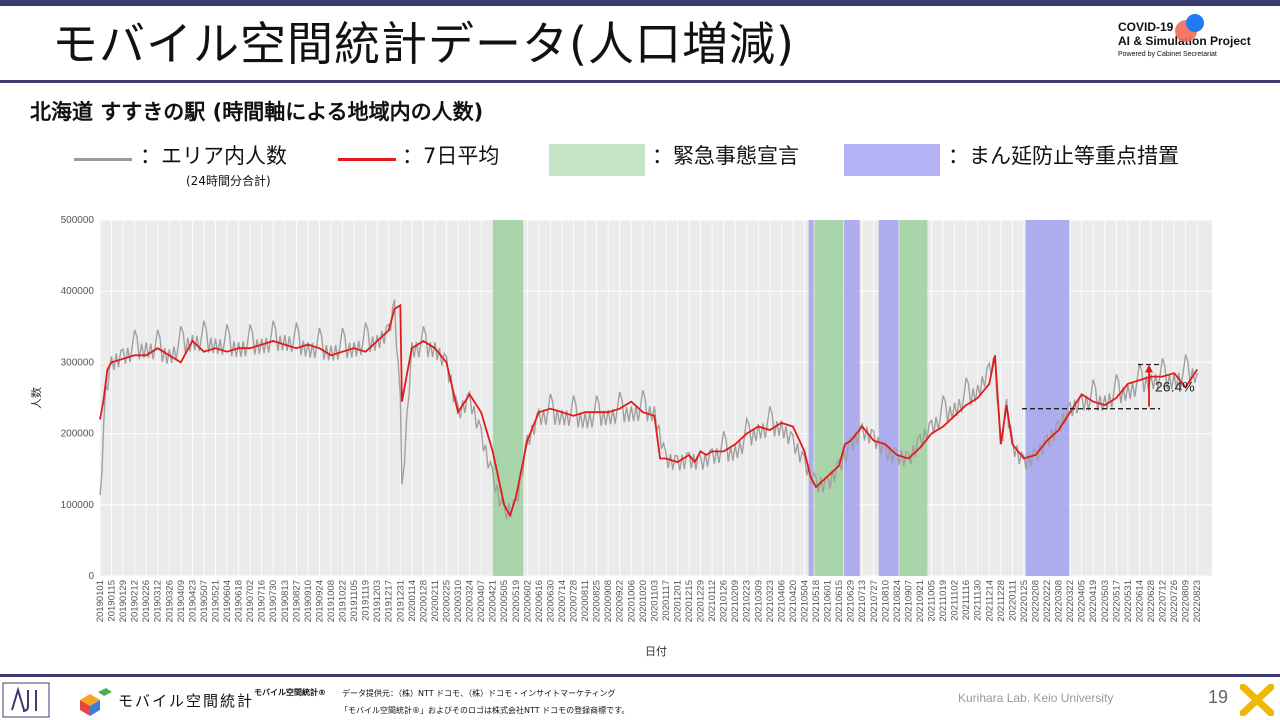 Image resolution: width=1280 pixels, height=720 pixels. Describe the element at coordinates (1218, 697) in the screenshot. I see `page-number: 19` at that location.